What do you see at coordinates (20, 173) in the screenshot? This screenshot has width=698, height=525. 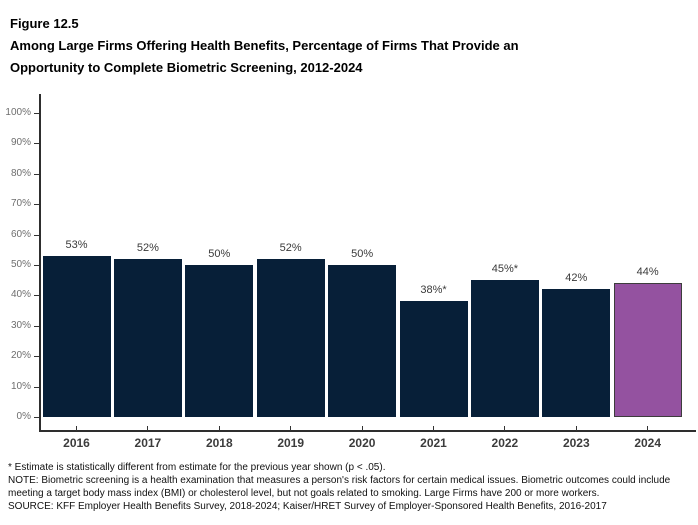 I see `y-tick-label: 80%` at bounding box center [20, 173].